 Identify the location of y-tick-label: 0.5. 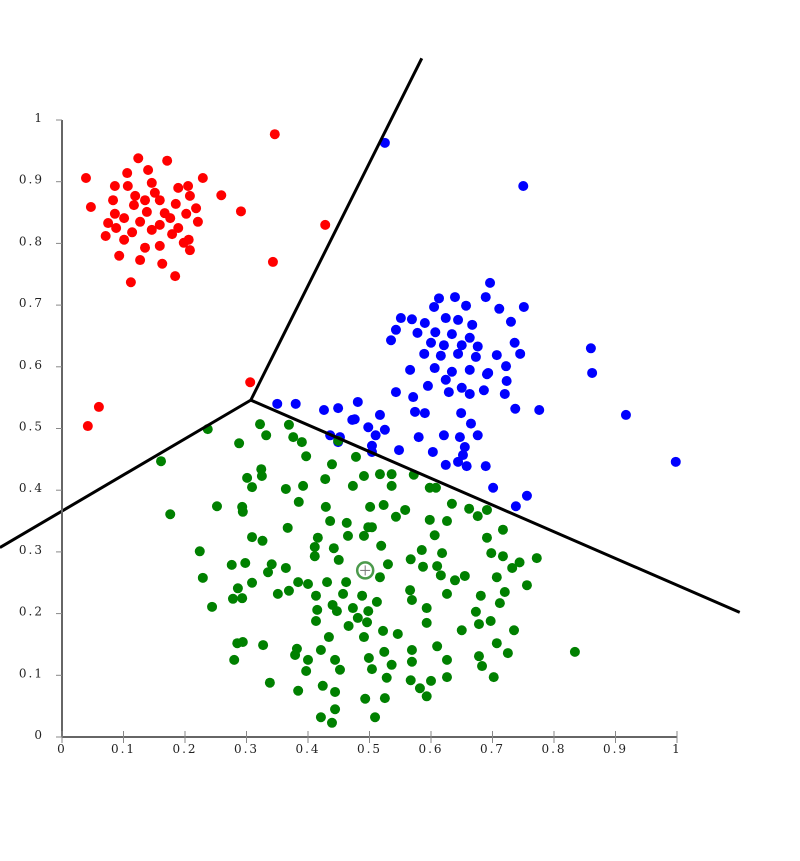
(31, 427).